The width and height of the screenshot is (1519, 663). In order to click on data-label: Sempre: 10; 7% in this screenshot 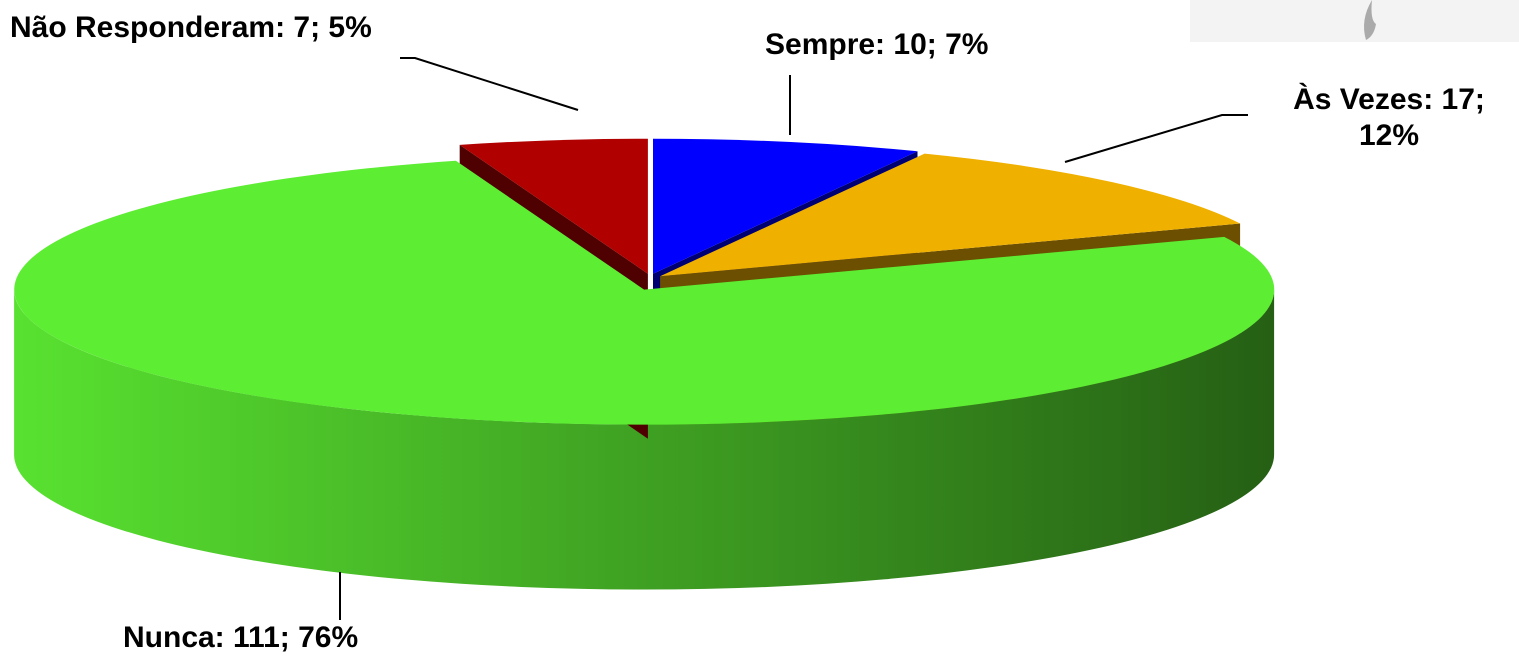, I will do `click(877, 44)`.